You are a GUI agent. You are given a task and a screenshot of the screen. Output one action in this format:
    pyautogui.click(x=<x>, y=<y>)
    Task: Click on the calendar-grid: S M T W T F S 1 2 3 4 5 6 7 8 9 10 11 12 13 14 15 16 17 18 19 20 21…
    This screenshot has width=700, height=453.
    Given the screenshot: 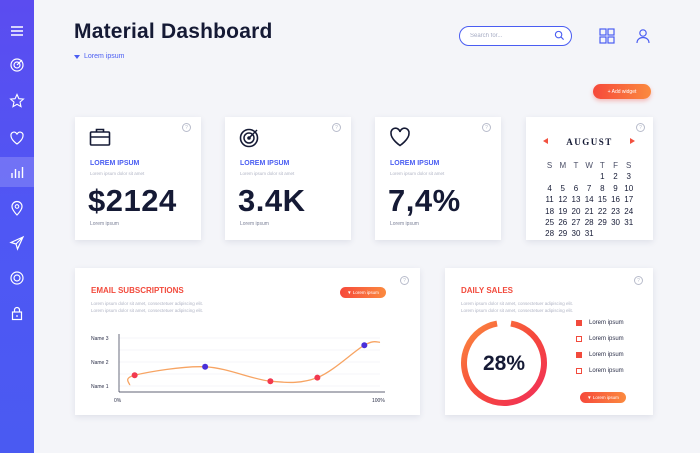 What is the action you would take?
    pyautogui.click(x=589, y=200)
    